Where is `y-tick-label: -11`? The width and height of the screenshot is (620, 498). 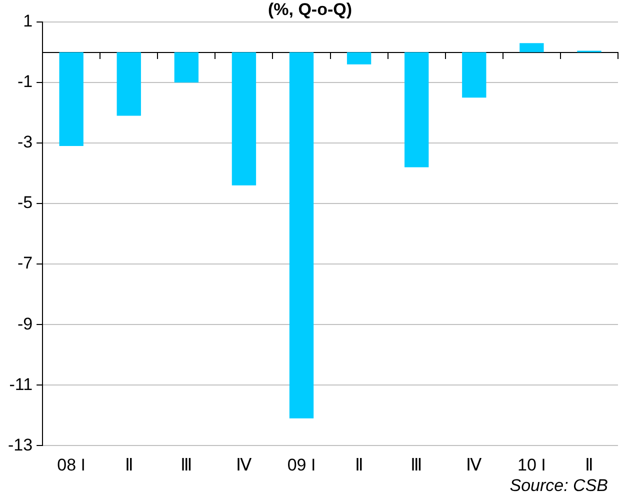 y-tick-label: -11 is located at coordinates (21, 384).